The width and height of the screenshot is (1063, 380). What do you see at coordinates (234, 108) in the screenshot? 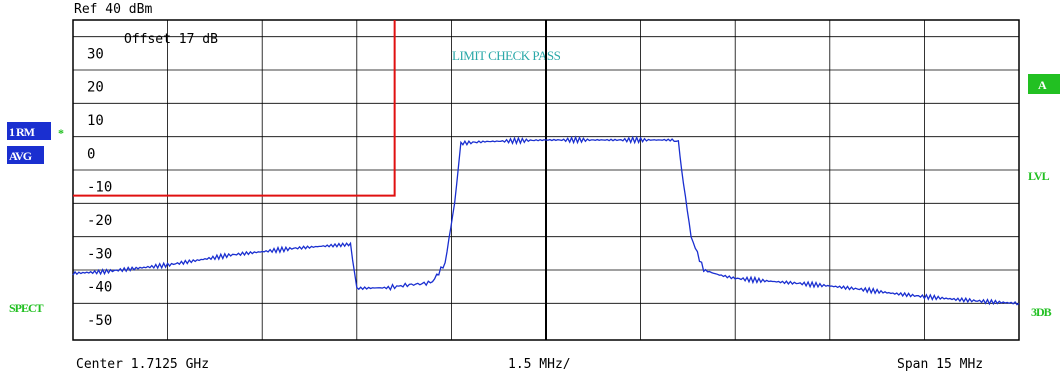
I see `limit-line` at bounding box center [234, 108].